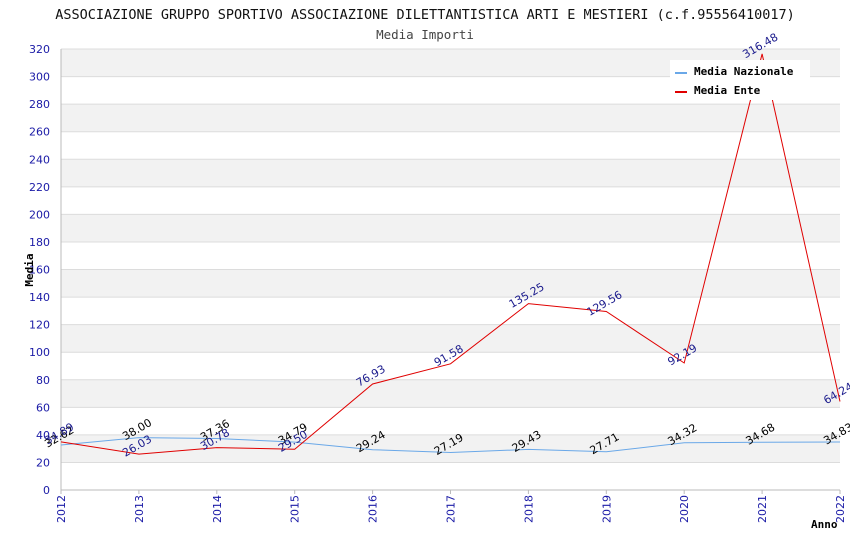  I want to click on y-tick-label: 140, so click(39, 297).